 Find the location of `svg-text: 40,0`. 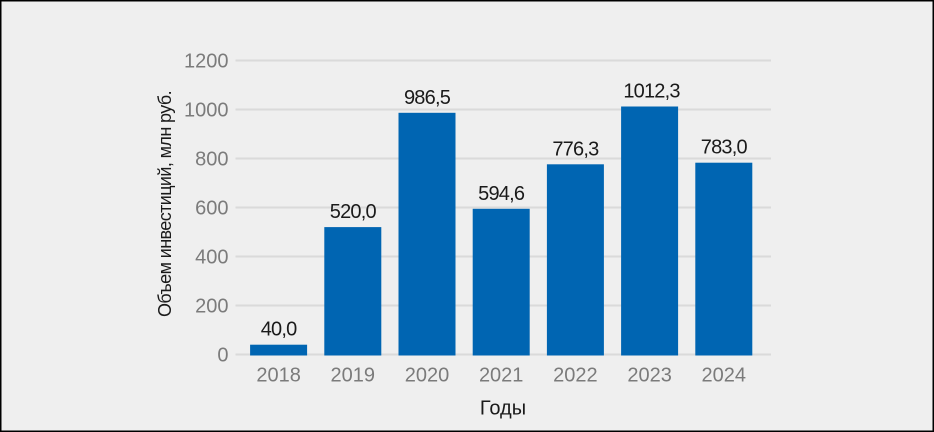

svg-text: 40,0 is located at coordinates (279, 330).